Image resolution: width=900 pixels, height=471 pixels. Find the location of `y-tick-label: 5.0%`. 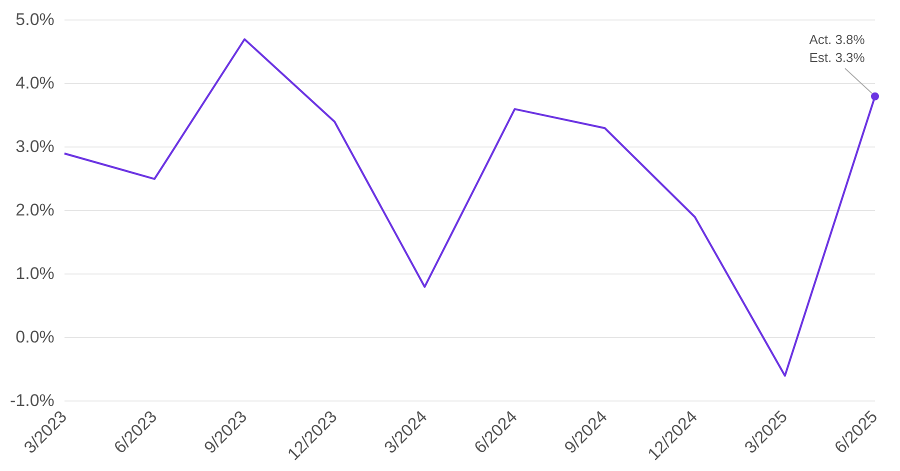

y-tick-label: 5.0% is located at coordinates (35, 19).